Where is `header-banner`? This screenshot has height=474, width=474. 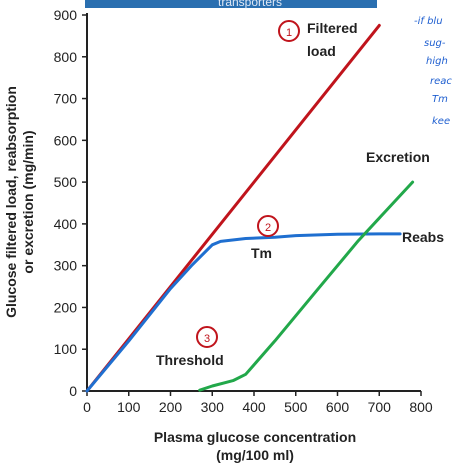
header-banner is located at coordinates (231, 4).